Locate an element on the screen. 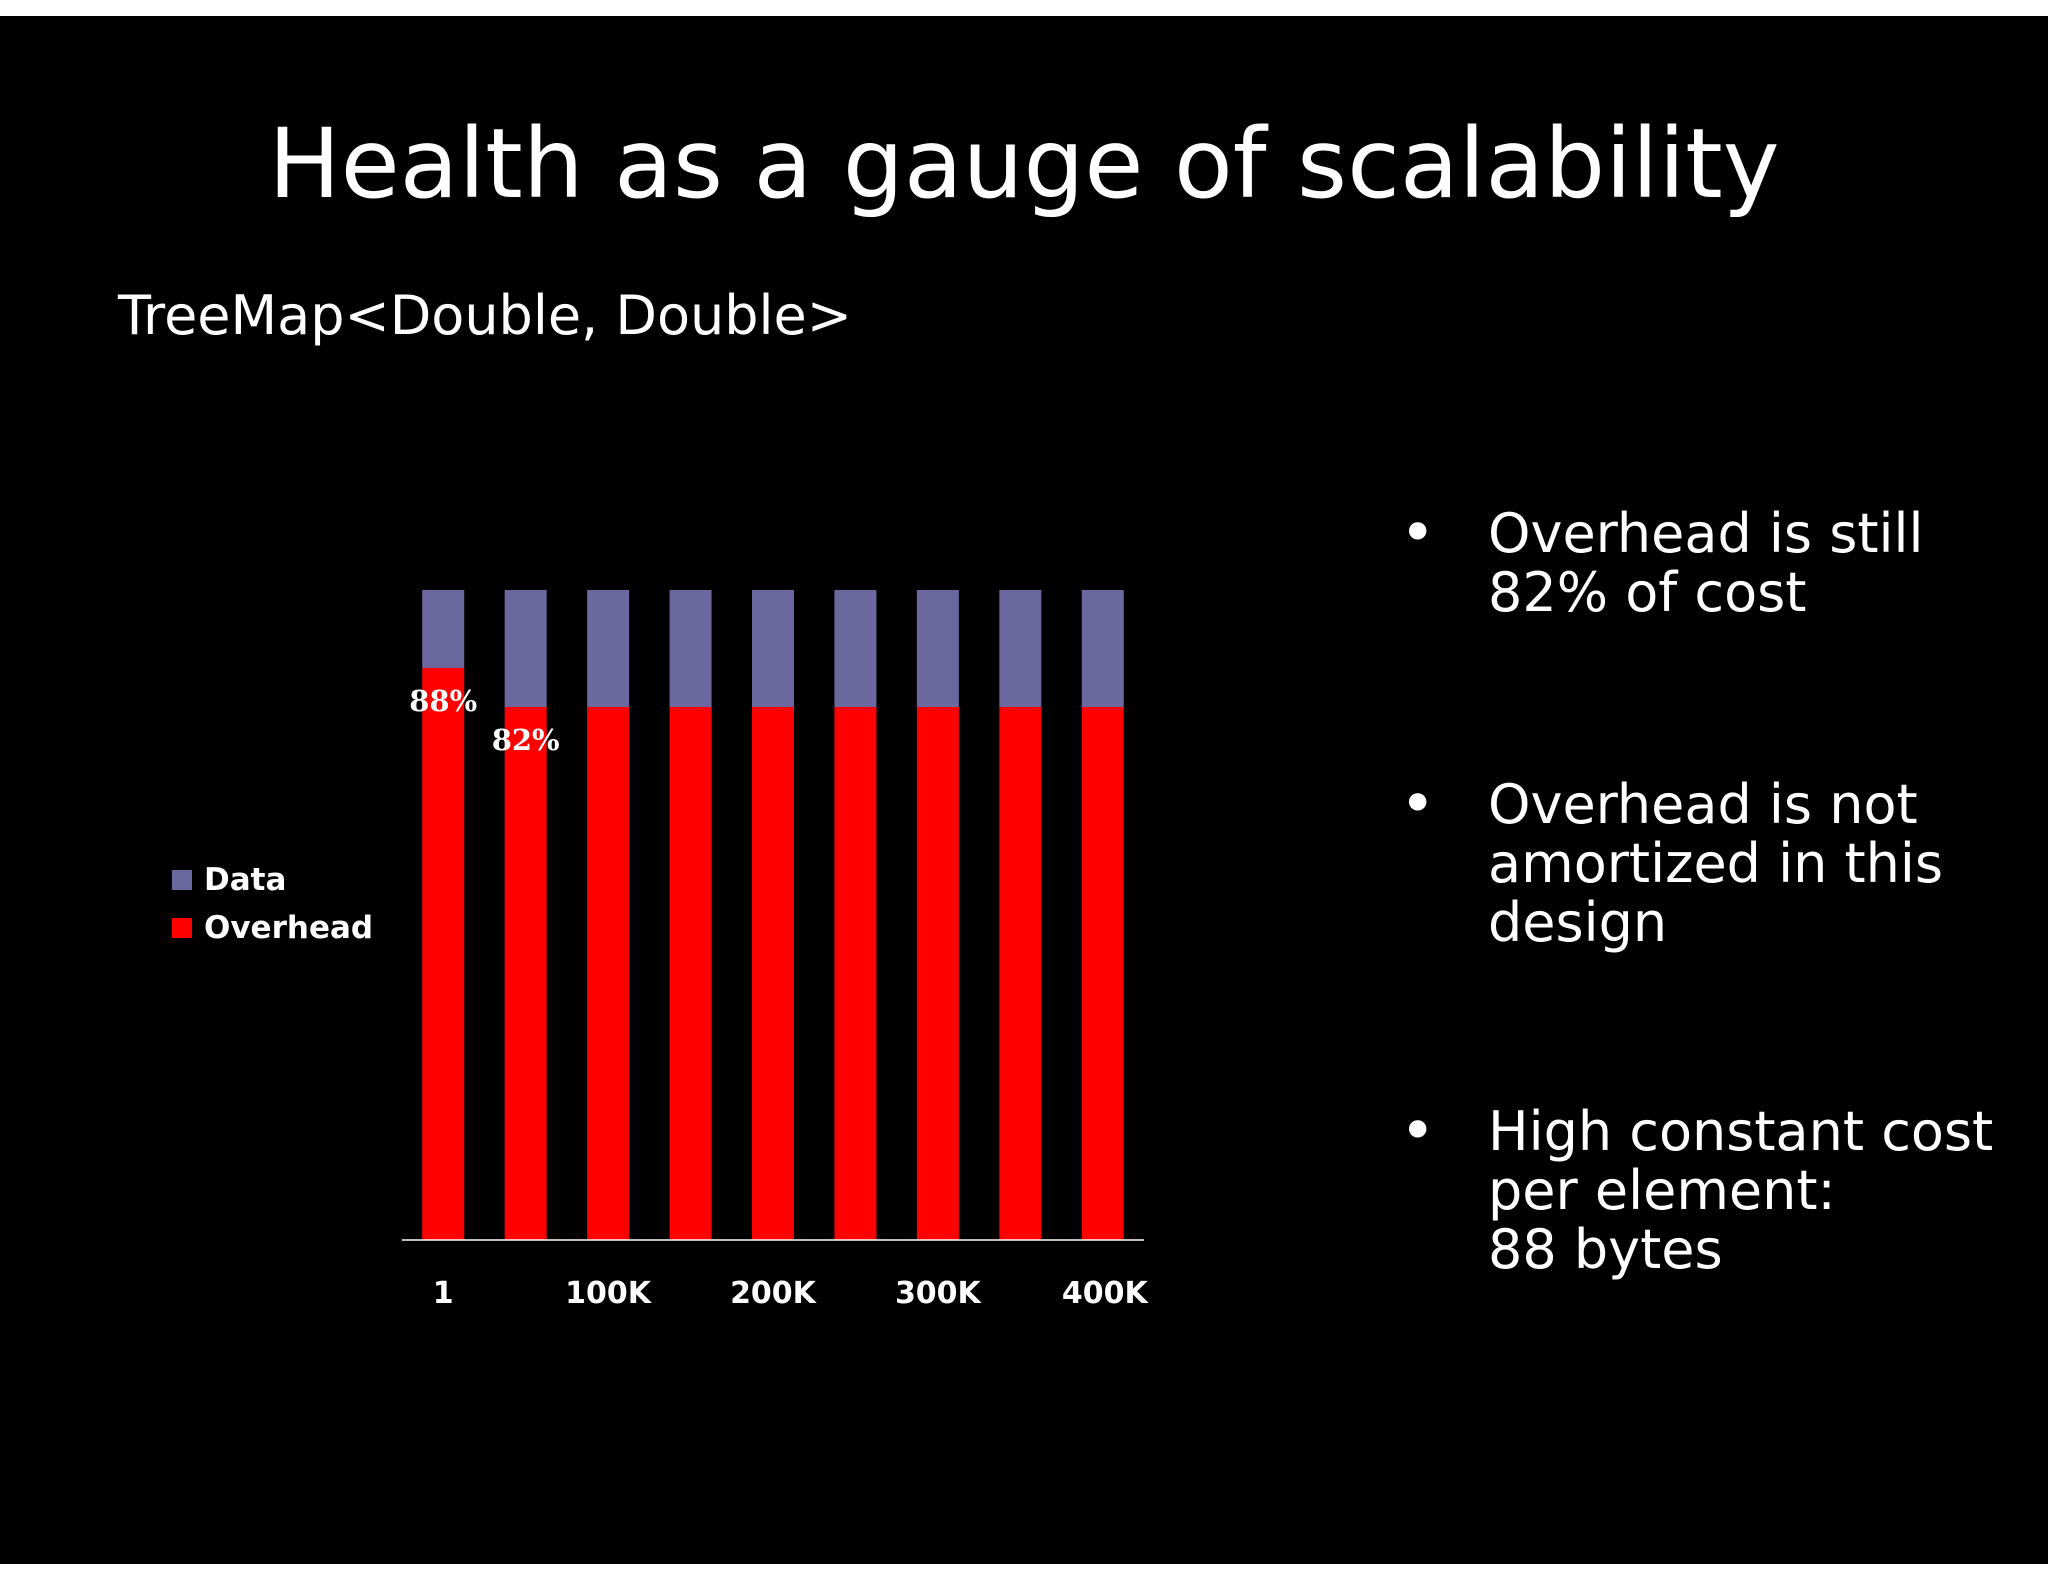 The width and height of the screenshot is (2048, 1582). x-tick-label: 200K is located at coordinates (774, 1293).